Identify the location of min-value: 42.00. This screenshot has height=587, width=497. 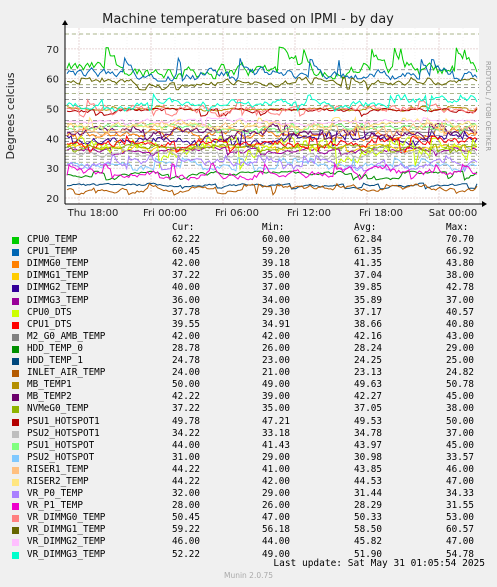
(276, 481).